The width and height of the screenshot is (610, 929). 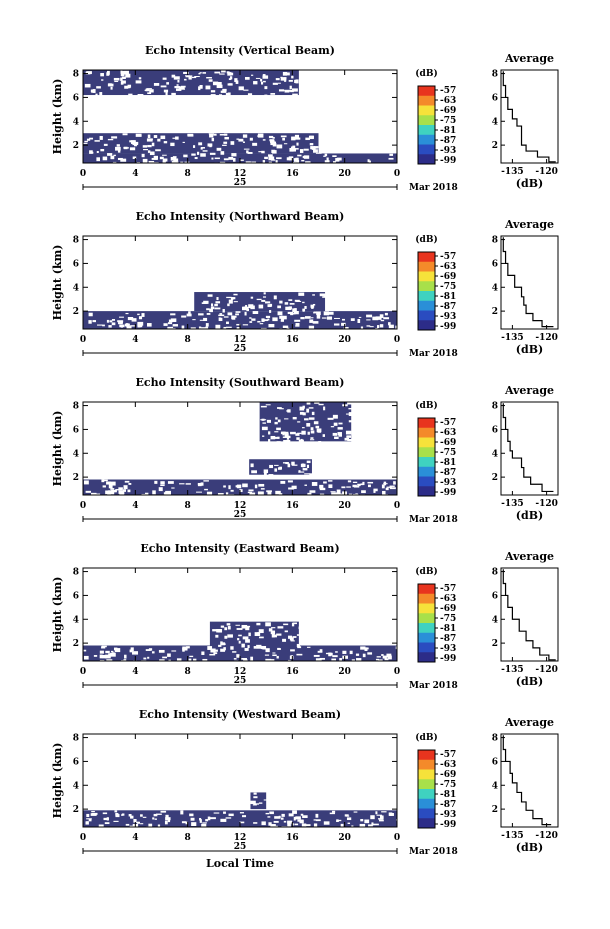 I want to click on y-tick-label: 4, so click(x=76, y=620).